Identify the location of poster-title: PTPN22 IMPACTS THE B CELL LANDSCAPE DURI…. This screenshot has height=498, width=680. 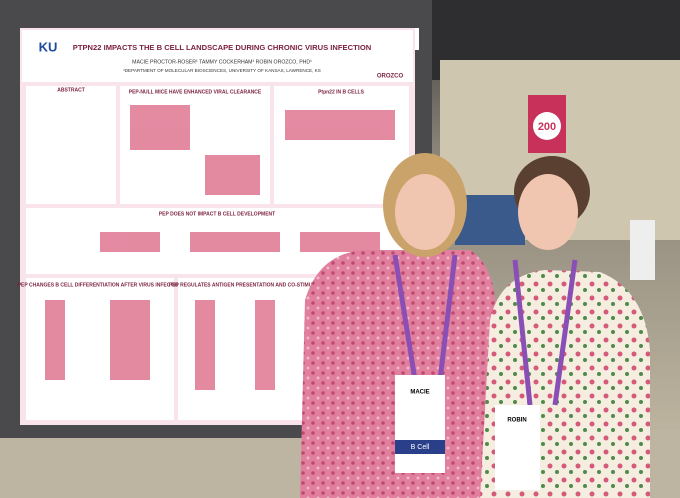
(222, 47).